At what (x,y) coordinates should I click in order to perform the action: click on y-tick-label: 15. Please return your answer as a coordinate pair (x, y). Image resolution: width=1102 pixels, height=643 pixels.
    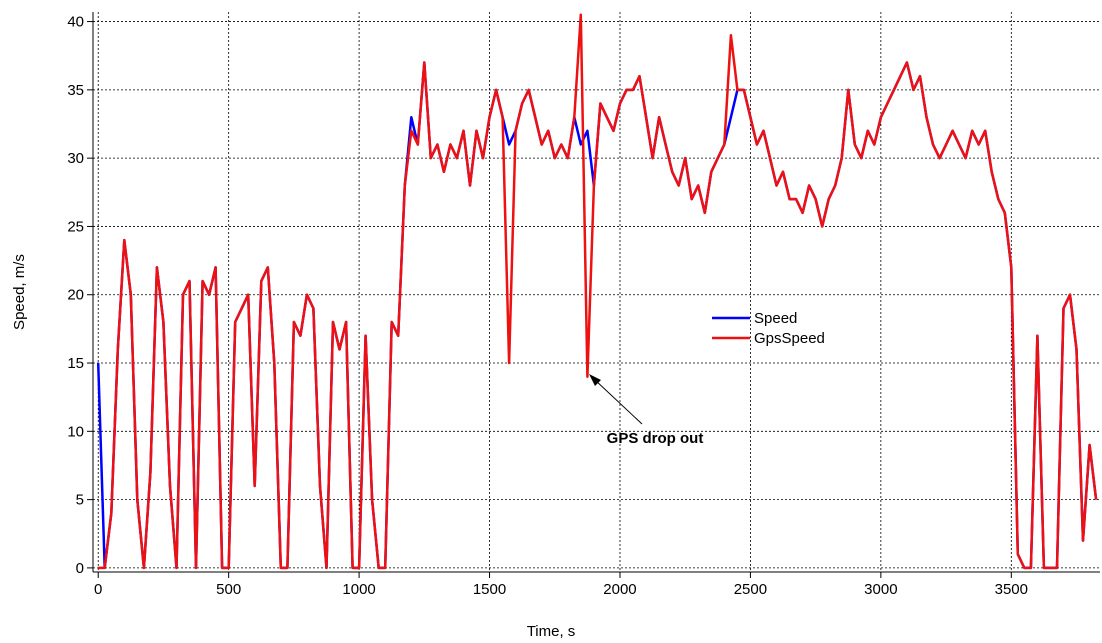
    Looking at the image, I should click on (75, 363).